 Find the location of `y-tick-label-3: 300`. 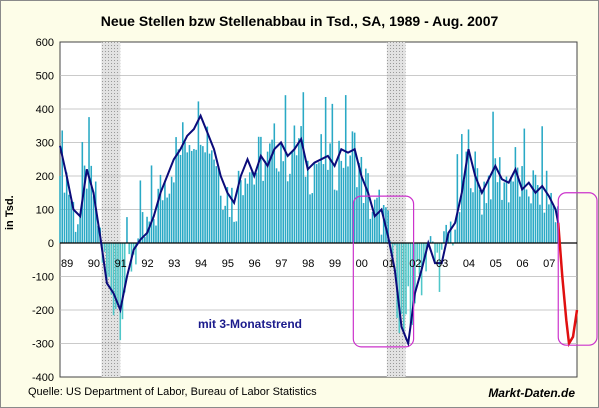

y-tick-label-3: 300 is located at coordinates (45, 144).